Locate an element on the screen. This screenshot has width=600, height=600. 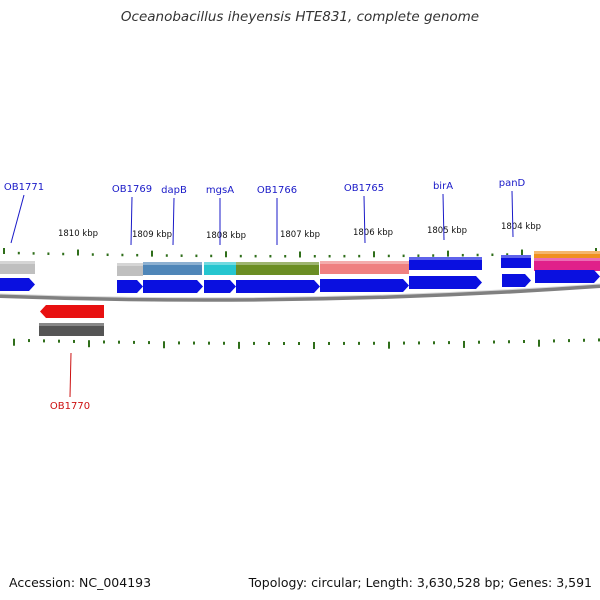
forward-cds-ring is located at coordinates (300, 281).